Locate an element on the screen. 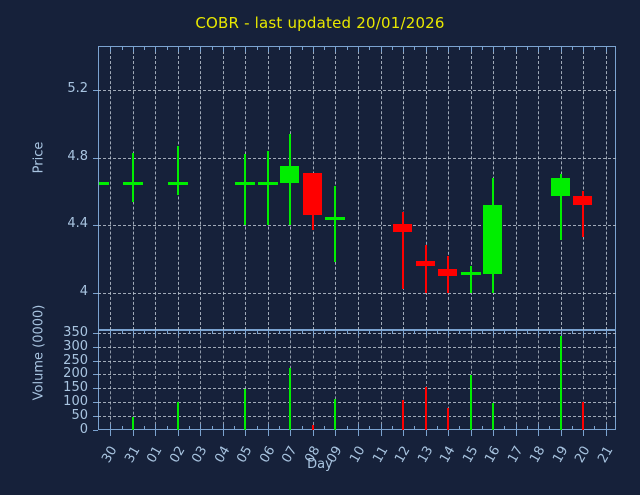  chart-title: COBR - last updated 20/01/2026 is located at coordinates (320, 23).